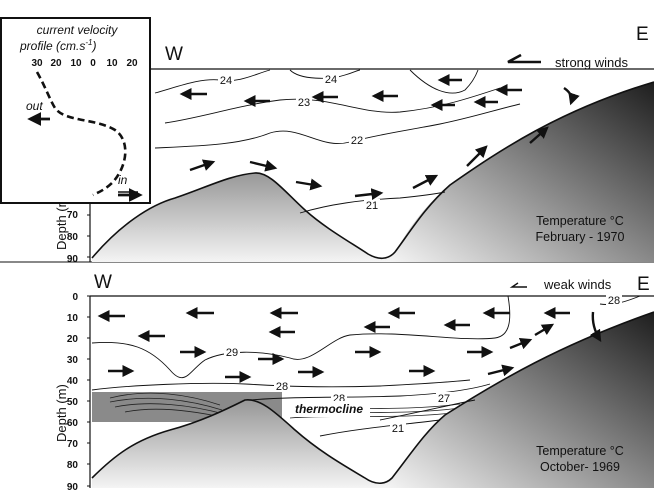  Describe the element at coordinates (643, 284) in the screenshot. I see `bottom-east-label: E` at that location.